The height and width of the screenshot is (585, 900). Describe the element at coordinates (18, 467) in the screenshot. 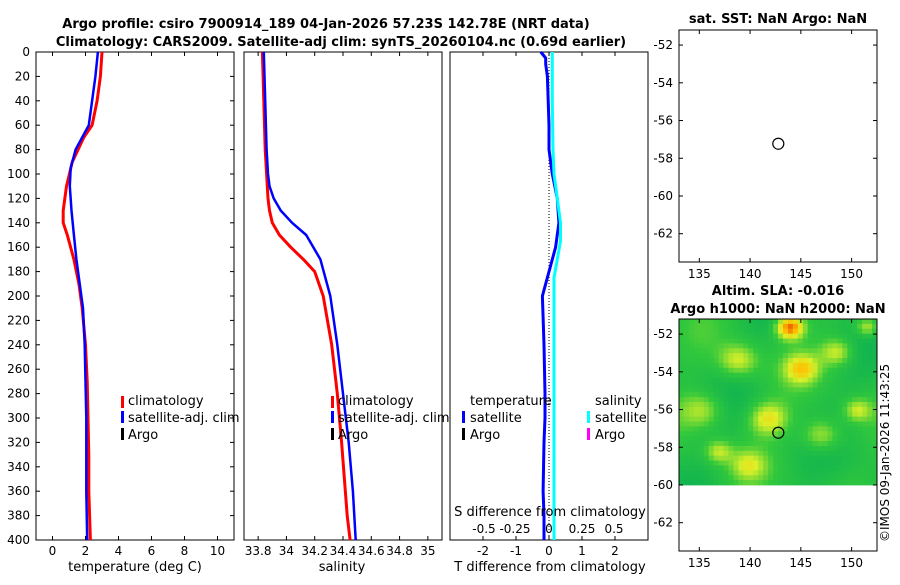

I see `depth-tick-label: 340` at that location.